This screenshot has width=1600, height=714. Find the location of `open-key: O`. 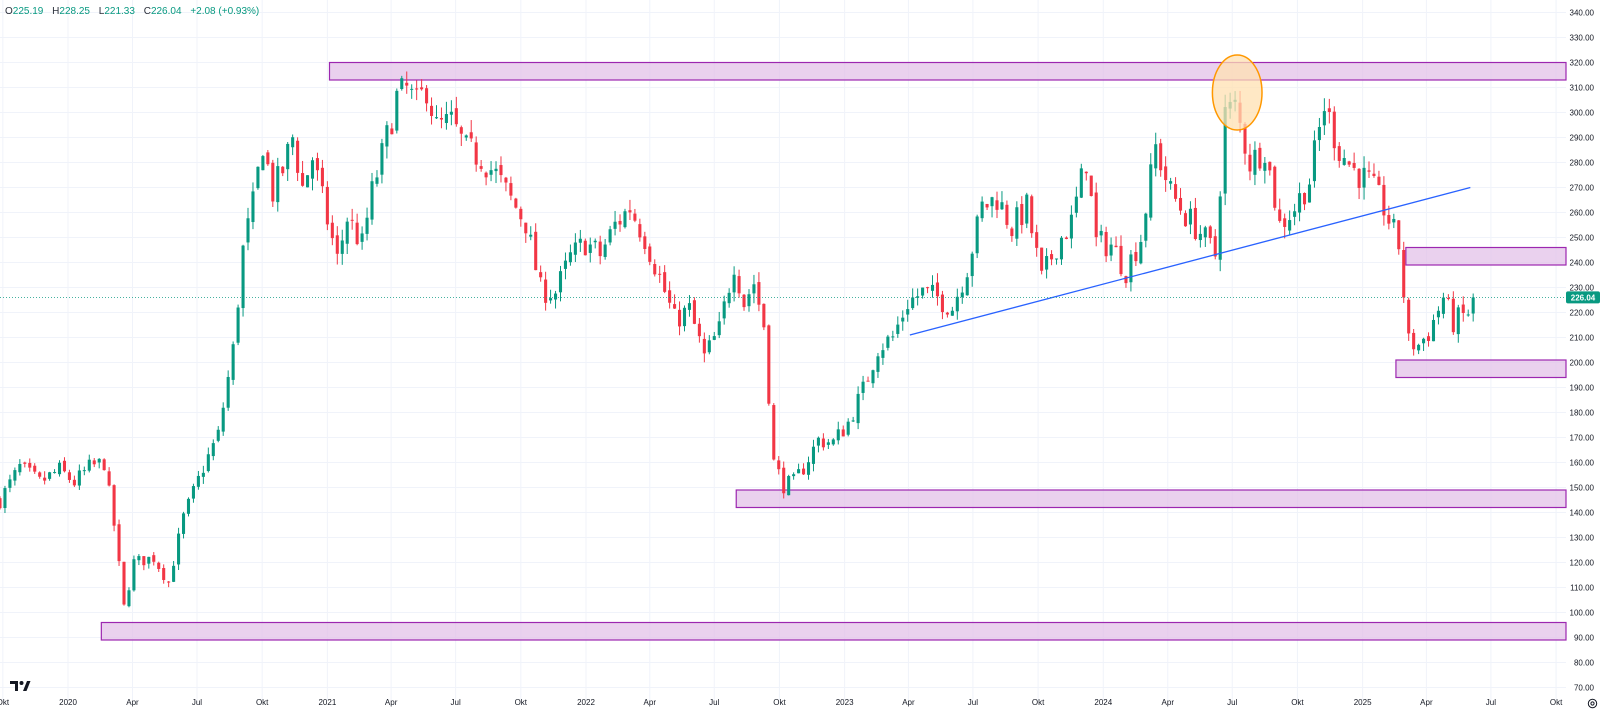

open-key: O is located at coordinates (9, 11).